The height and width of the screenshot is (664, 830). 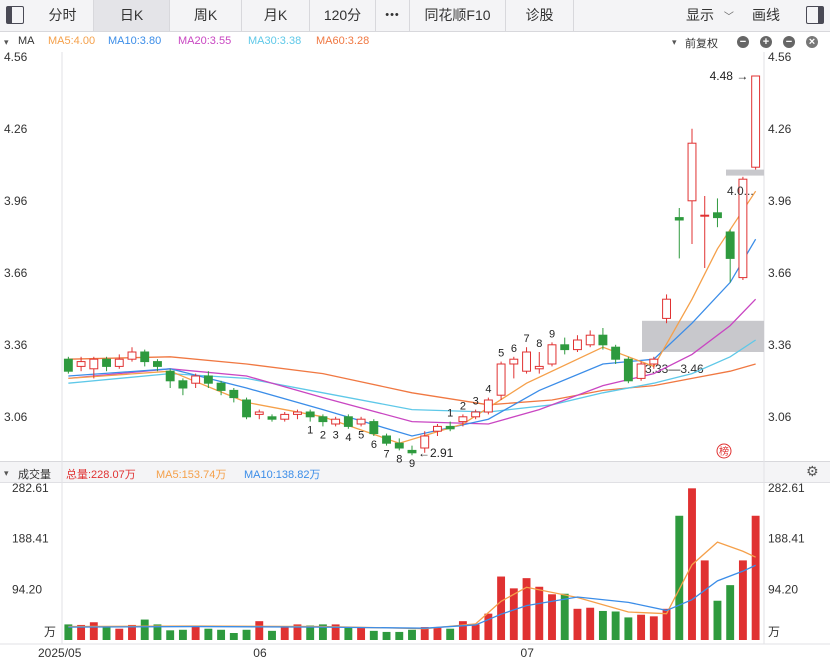 I want to click on rank-marker, so click(x=724, y=451).